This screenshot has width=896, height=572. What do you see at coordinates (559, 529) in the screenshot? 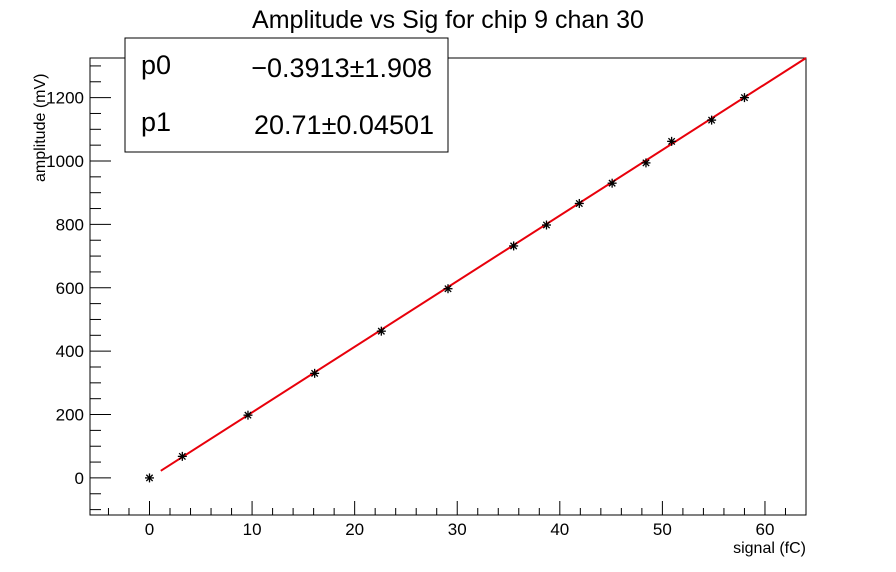
I see `x-tick-label: 40` at bounding box center [559, 529].